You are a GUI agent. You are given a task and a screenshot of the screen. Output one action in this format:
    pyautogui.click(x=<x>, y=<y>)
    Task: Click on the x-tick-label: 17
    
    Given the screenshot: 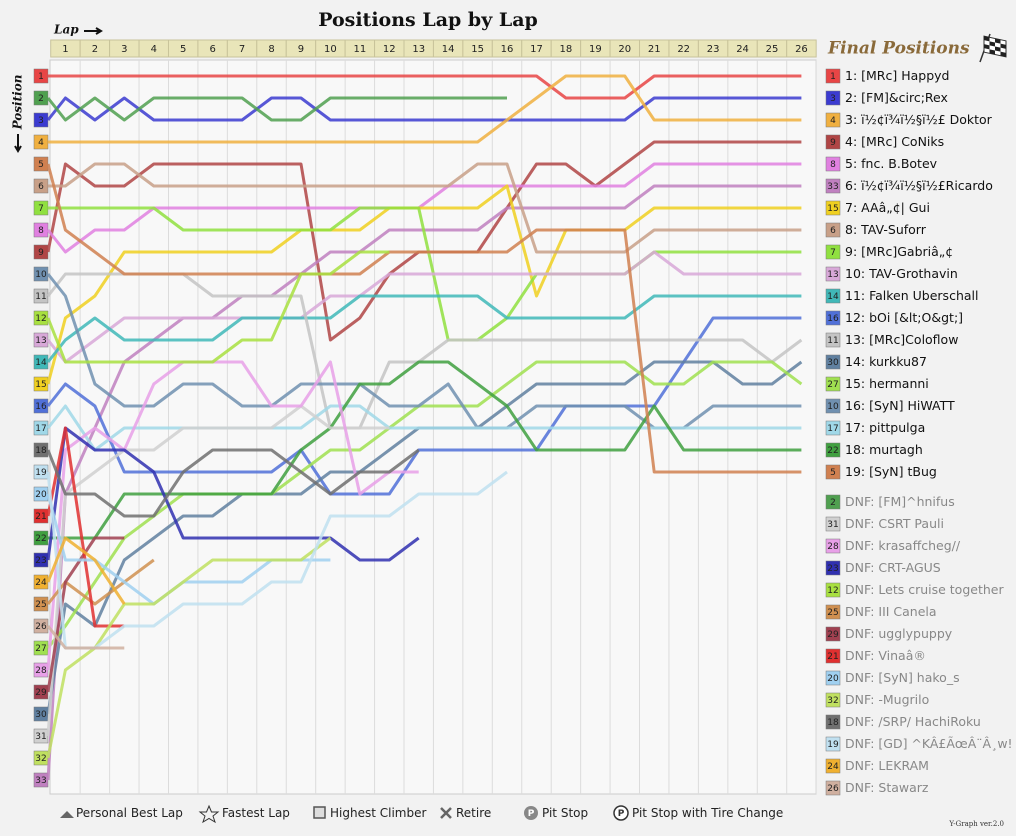 What is the action you would take?
    pyautogui.click(x=536, y=49)
    